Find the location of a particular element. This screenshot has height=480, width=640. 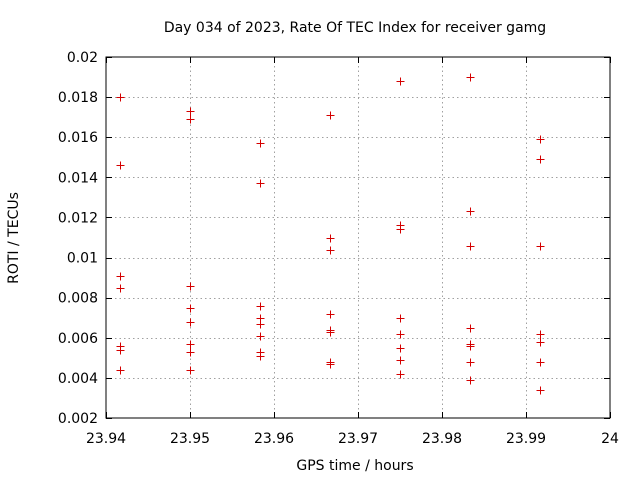

y-tick-label: 0.004 is located at coordinates (78, 379).